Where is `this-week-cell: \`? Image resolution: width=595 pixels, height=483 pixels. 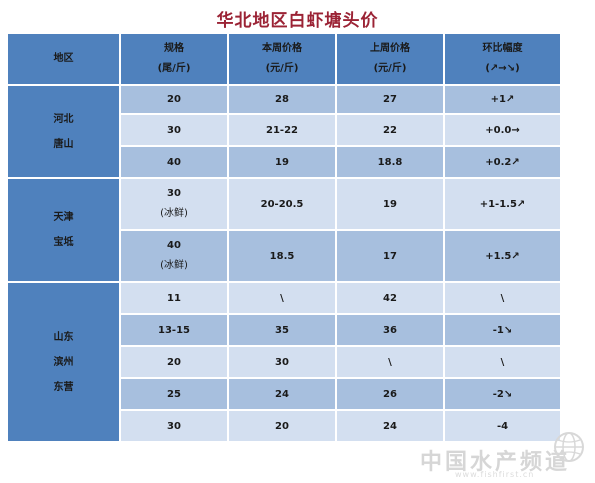 this-week-cell: \ is located at coordinates (282, 298).